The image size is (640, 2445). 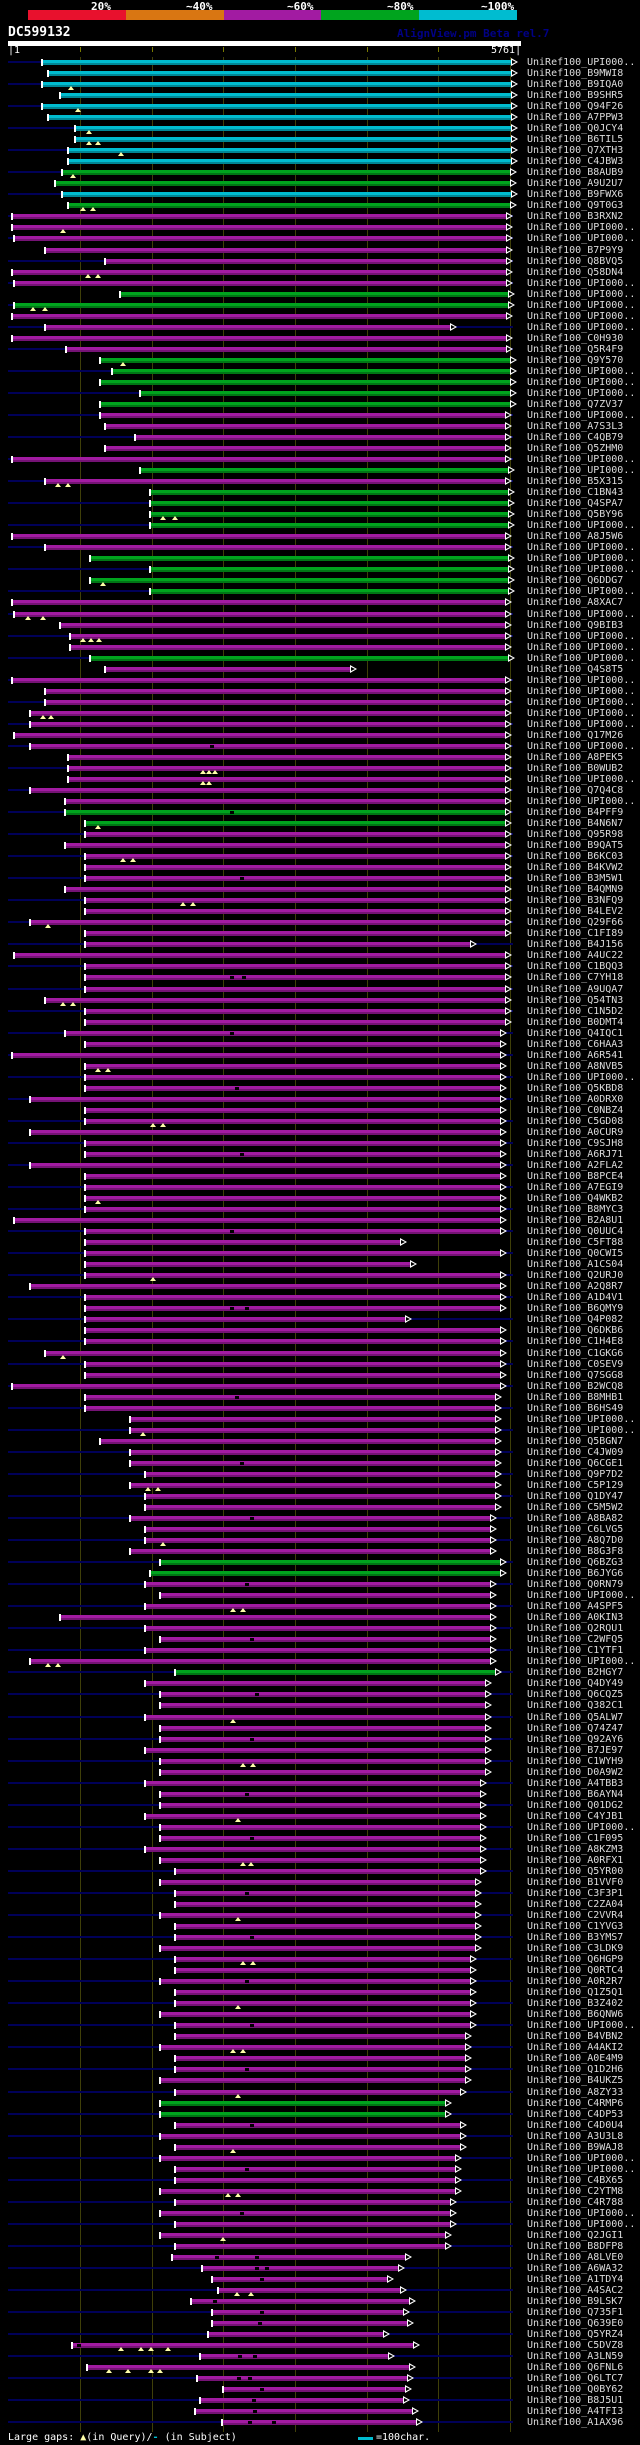 What do you see at coordinates (575, 2422) in the screenshot?
I see `hit-label: UniRef100_A1AX96` at bounding box center [575, 2422].